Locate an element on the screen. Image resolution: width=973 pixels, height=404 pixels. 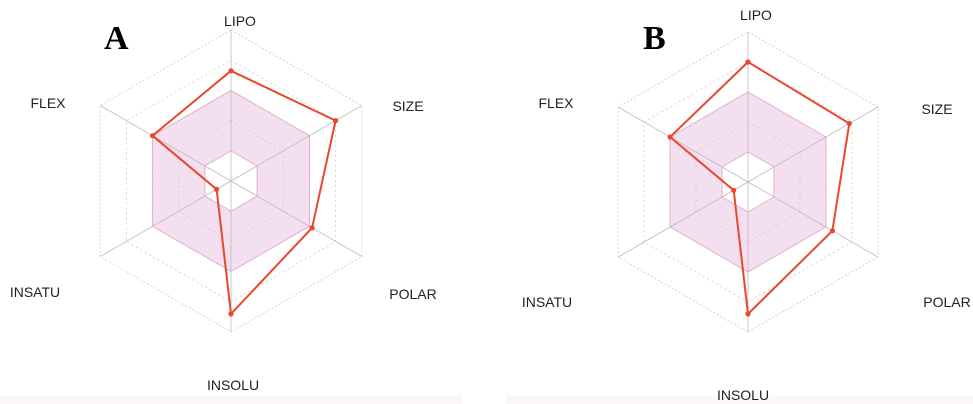
panel-label-a: A is located at coordinates (116, 38).